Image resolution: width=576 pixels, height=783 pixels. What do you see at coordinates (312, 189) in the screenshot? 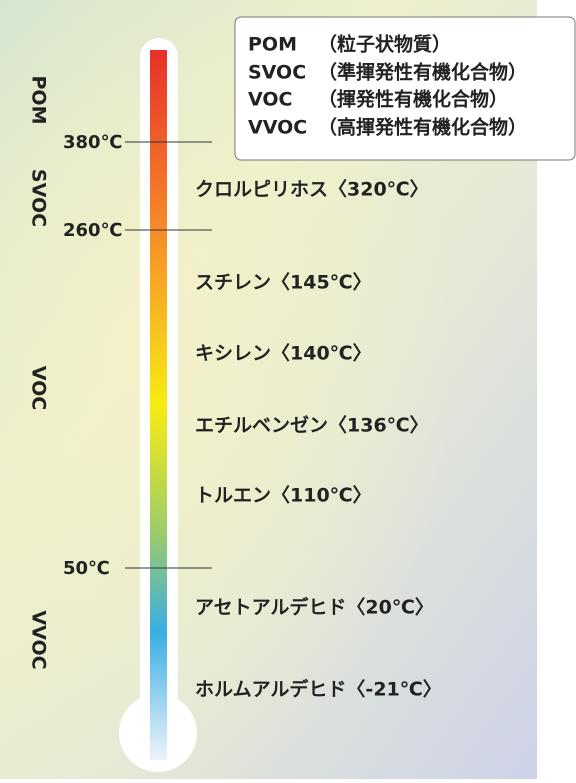
I see `compound-label: クロルピリホス〈320℃〉` at bounding box center [312, 189].